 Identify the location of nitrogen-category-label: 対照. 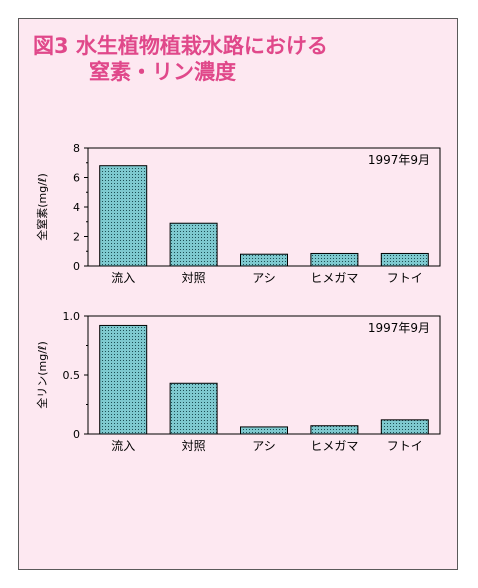
(194, 278).